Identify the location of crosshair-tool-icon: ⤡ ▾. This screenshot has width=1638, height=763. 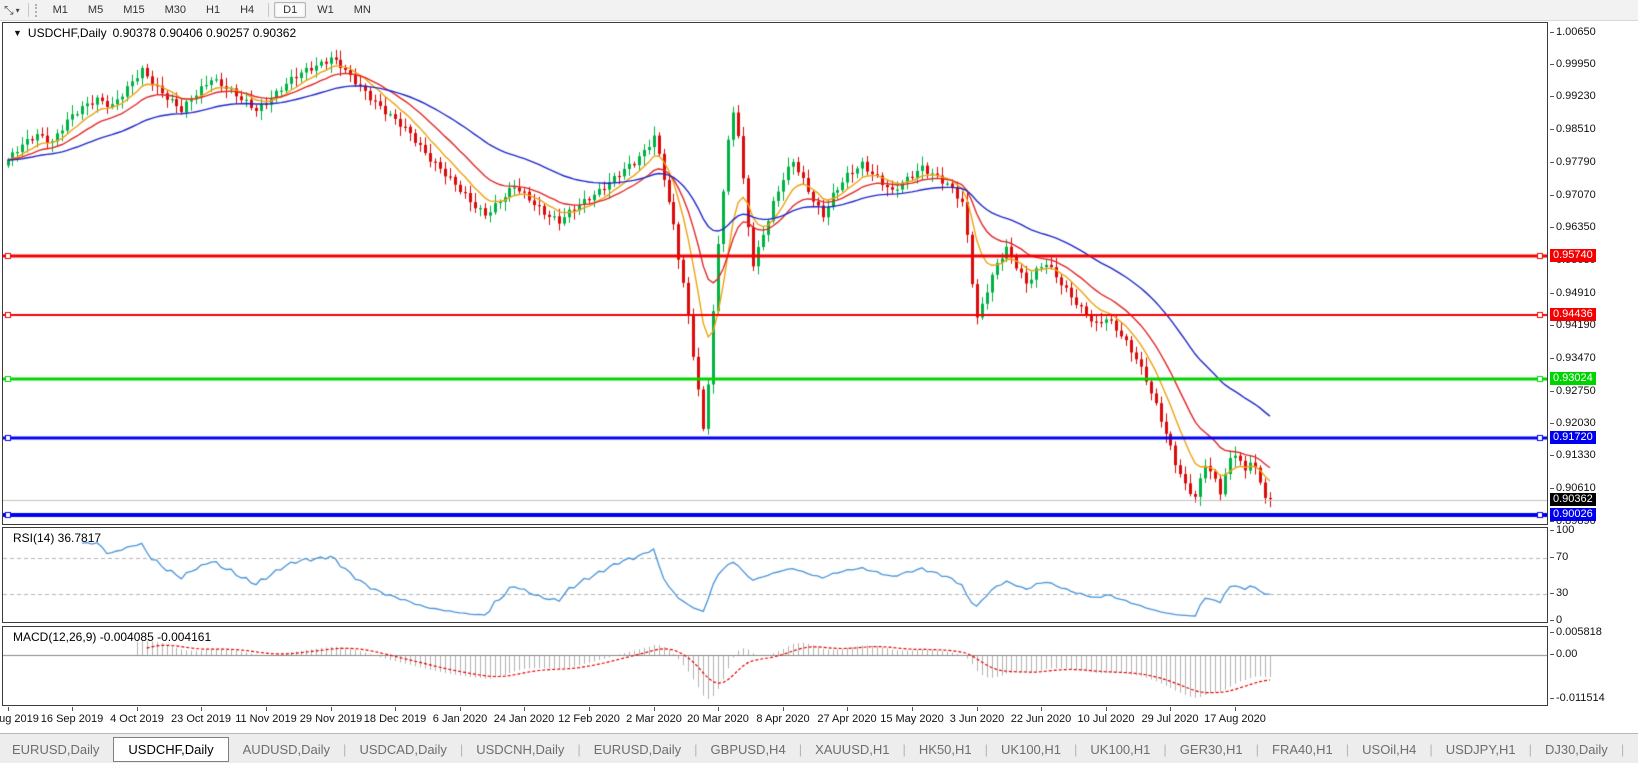
(12, 9).